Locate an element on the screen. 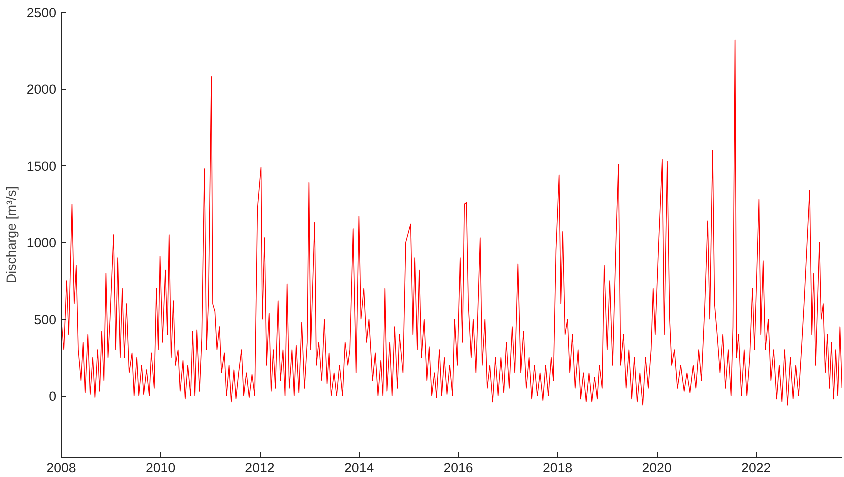 The width and height of the screenshot is (844, 477). y-tick-label: 0 is located at coordinates (53, 396).